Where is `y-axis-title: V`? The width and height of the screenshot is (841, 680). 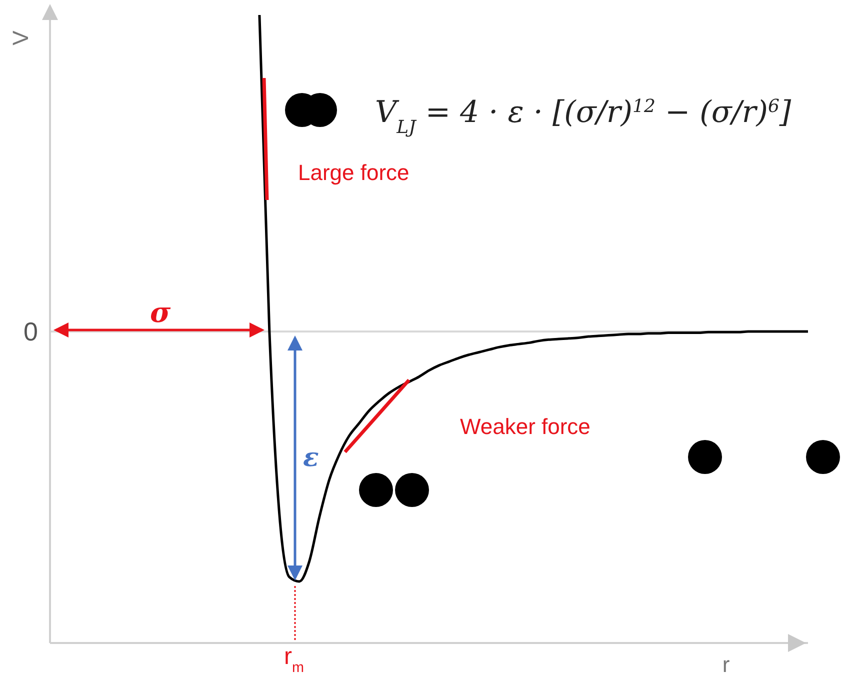 y-axis-title: V is located at coordinates (20, 38).